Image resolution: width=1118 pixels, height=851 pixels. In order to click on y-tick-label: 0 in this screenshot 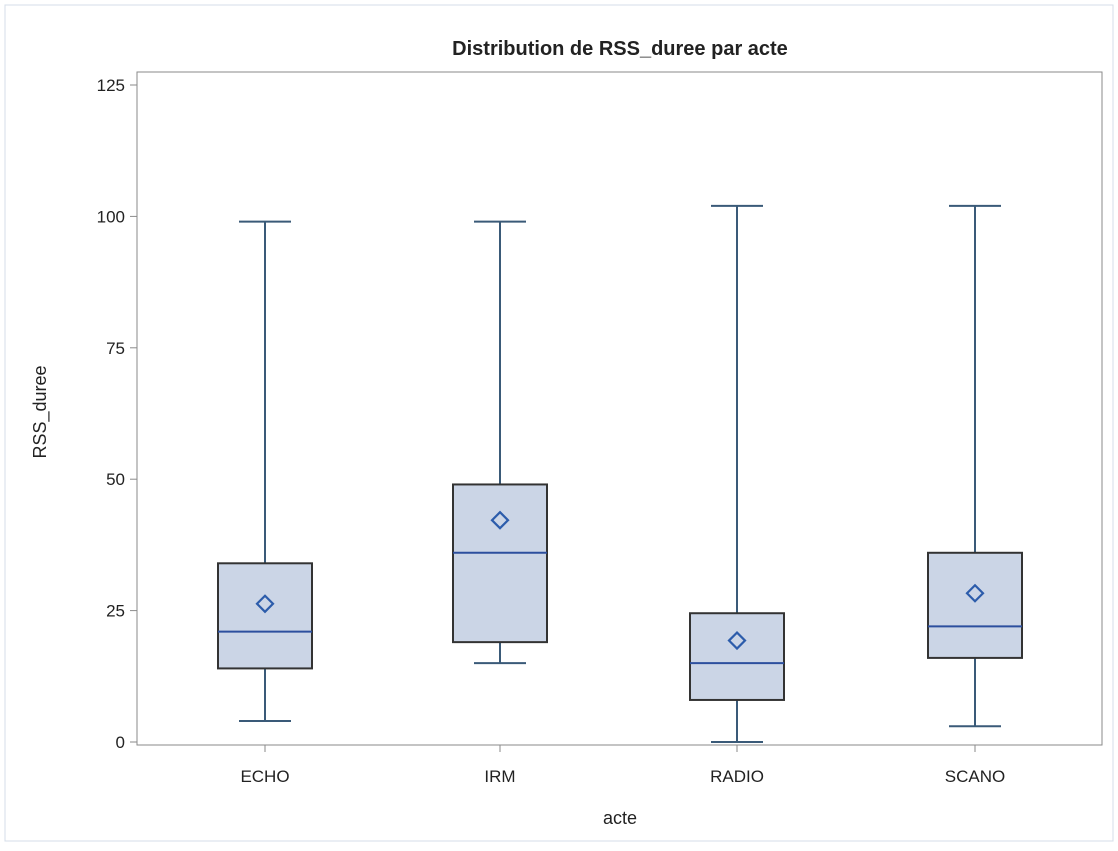, I will do `click(120, 742)`.